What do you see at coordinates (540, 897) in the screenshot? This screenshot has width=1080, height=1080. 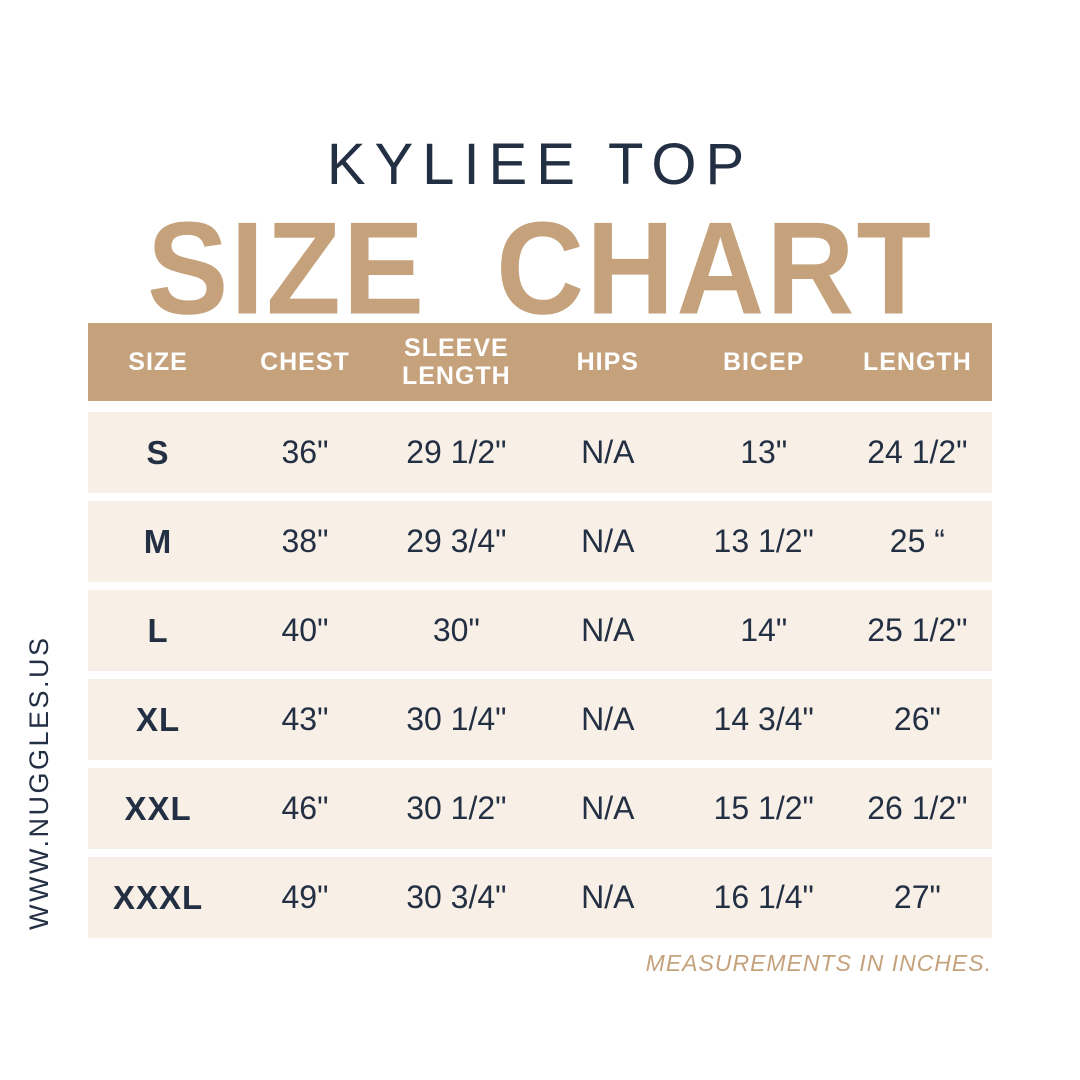 I see `table-row-xxxl: XXXL 49" 30 3/4" N/A 16 1/4" 27"` at bounding box center [540, 897].